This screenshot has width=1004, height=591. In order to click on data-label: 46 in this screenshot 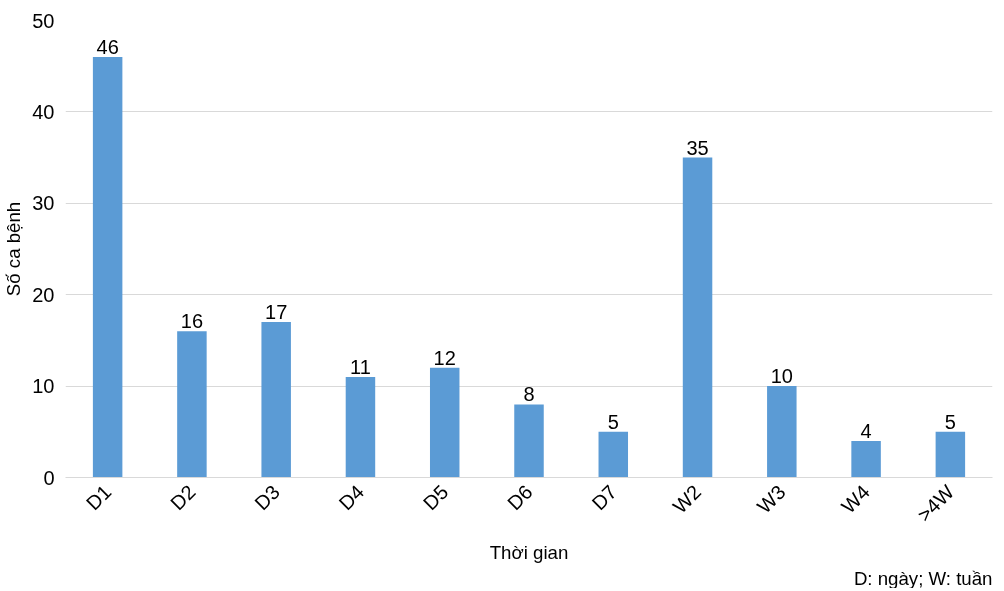, I will do `click(107, 47)`.